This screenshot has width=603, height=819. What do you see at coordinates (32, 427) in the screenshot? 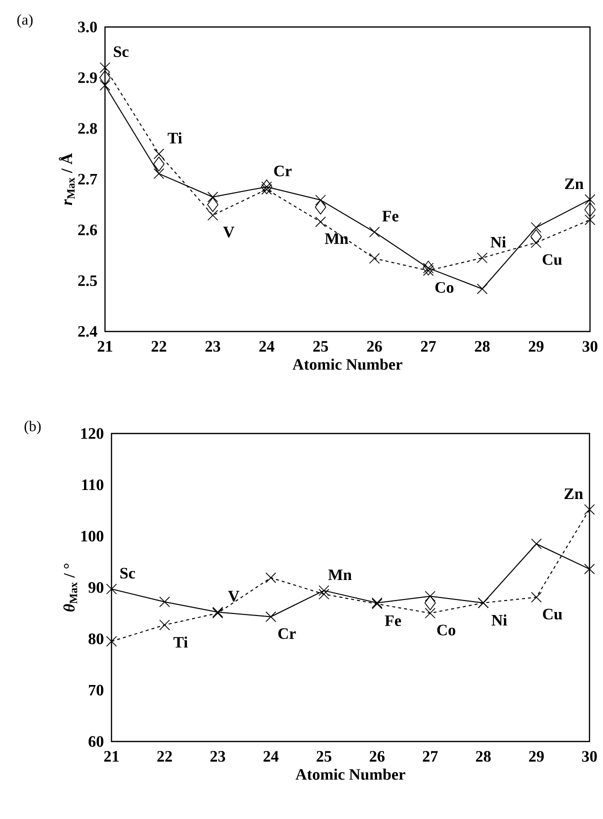
I see `chart-title: (b)` at bounding box center [32, 427].